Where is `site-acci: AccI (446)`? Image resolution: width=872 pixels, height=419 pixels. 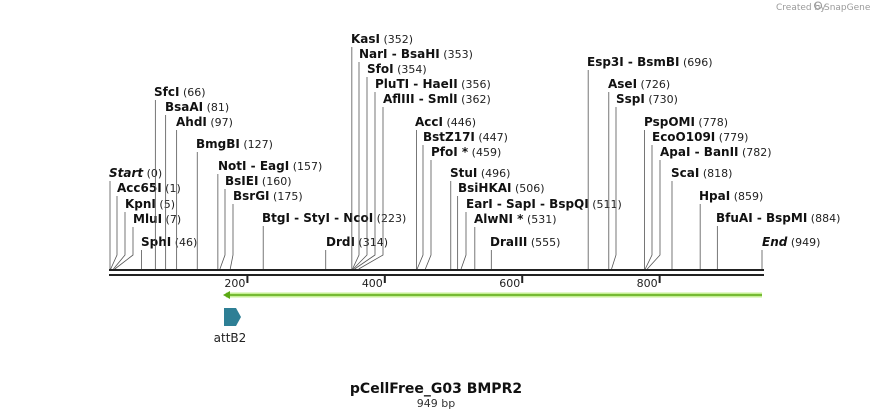 site-acci: AccI (446) is located at coordinates (446, 192).